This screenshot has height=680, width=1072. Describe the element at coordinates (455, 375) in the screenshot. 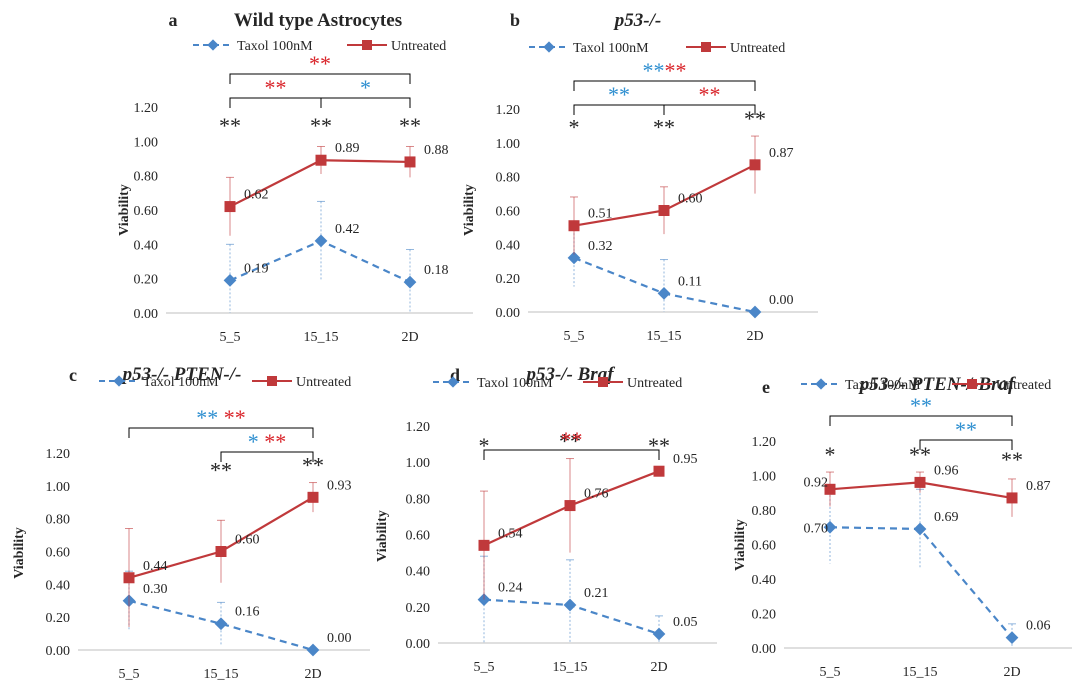

I see `panel-letter: d` at that location.